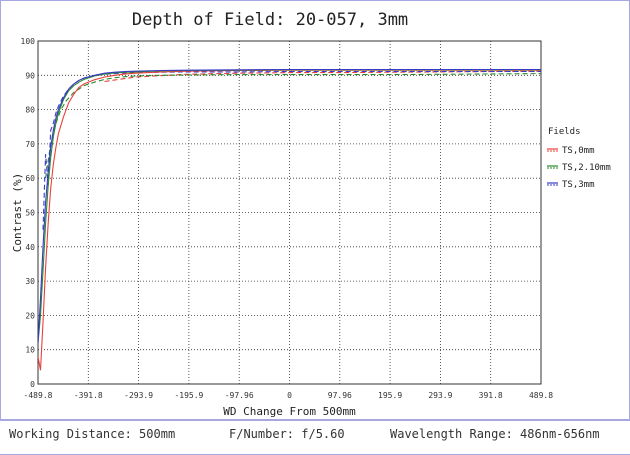 The image size is (630, 455). What do you see at coordinates (30, 144) in the screenshot?
I see `y-tick-label: 70` at bounding box center [30, 144].